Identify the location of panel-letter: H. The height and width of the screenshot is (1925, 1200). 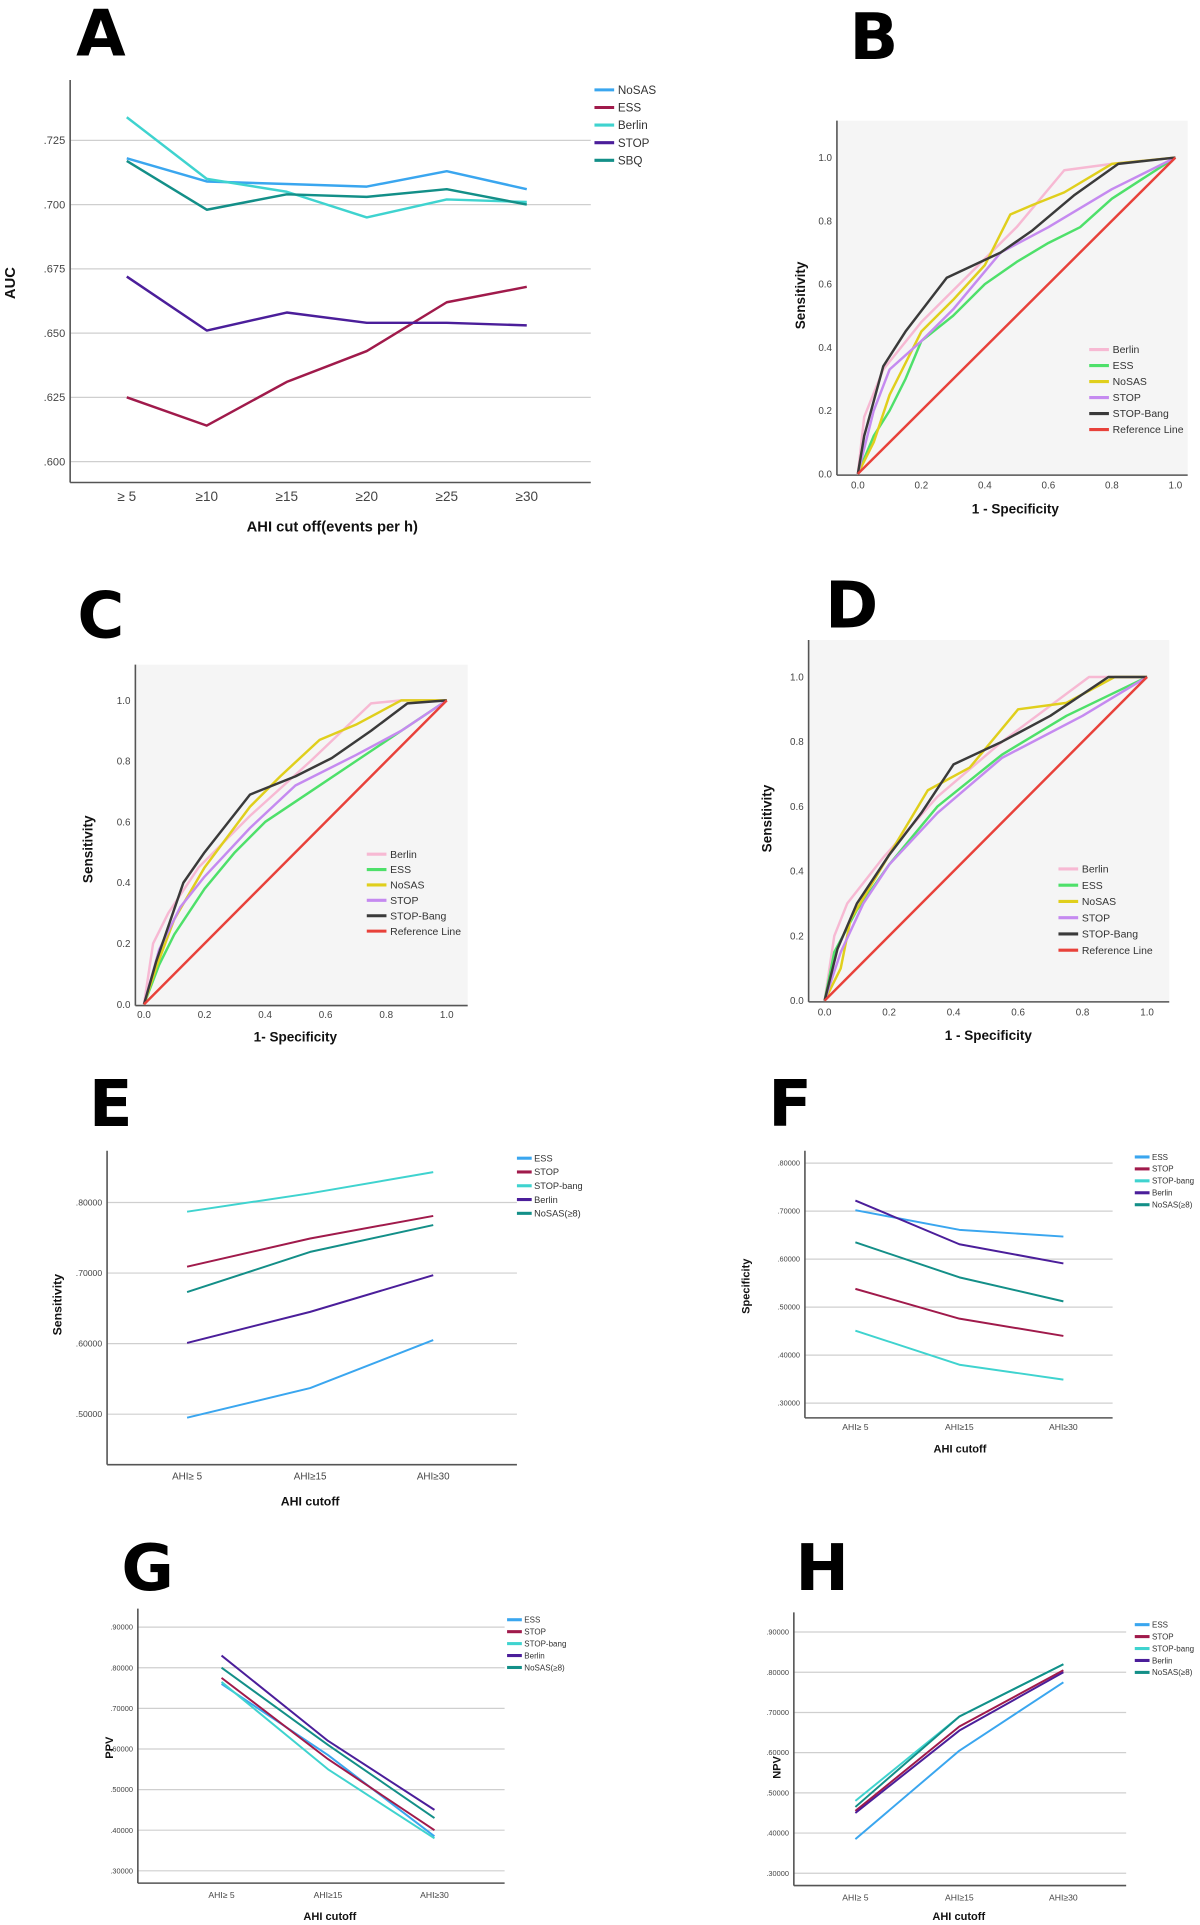
(822, 1569).